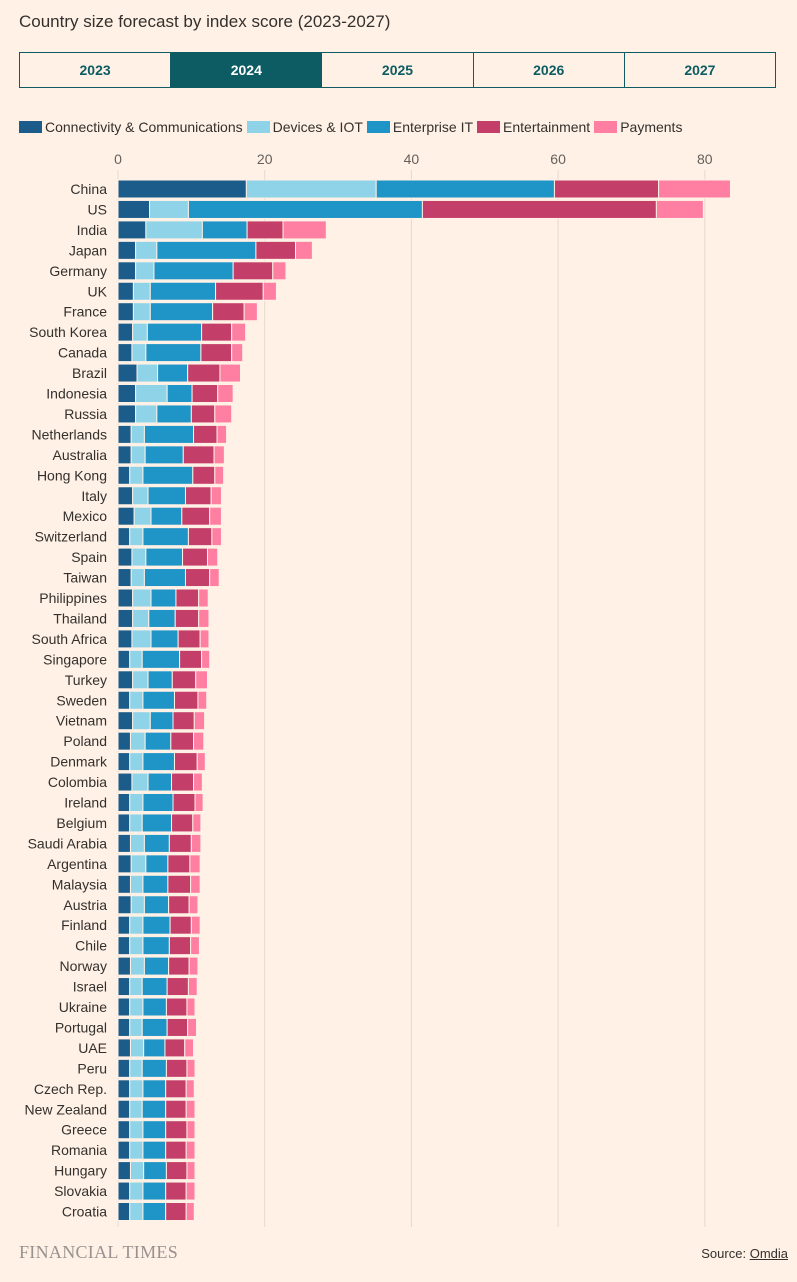 The height and width of the screenshot is (1282, 797). I want to click on category-label: China, so click(88, 189).